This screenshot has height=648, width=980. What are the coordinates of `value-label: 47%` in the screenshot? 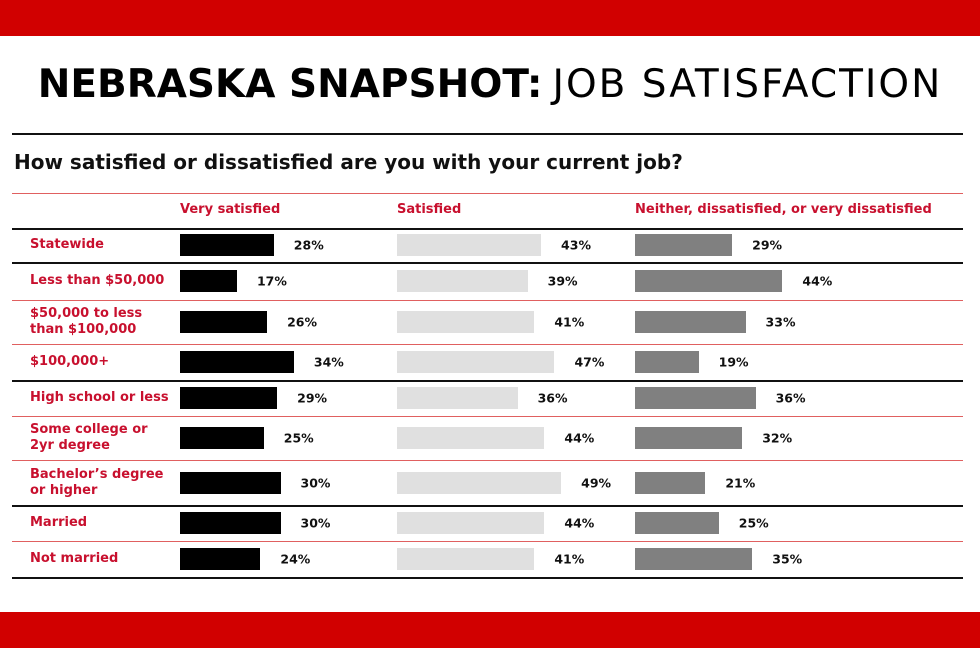 It's located at (589, 362).